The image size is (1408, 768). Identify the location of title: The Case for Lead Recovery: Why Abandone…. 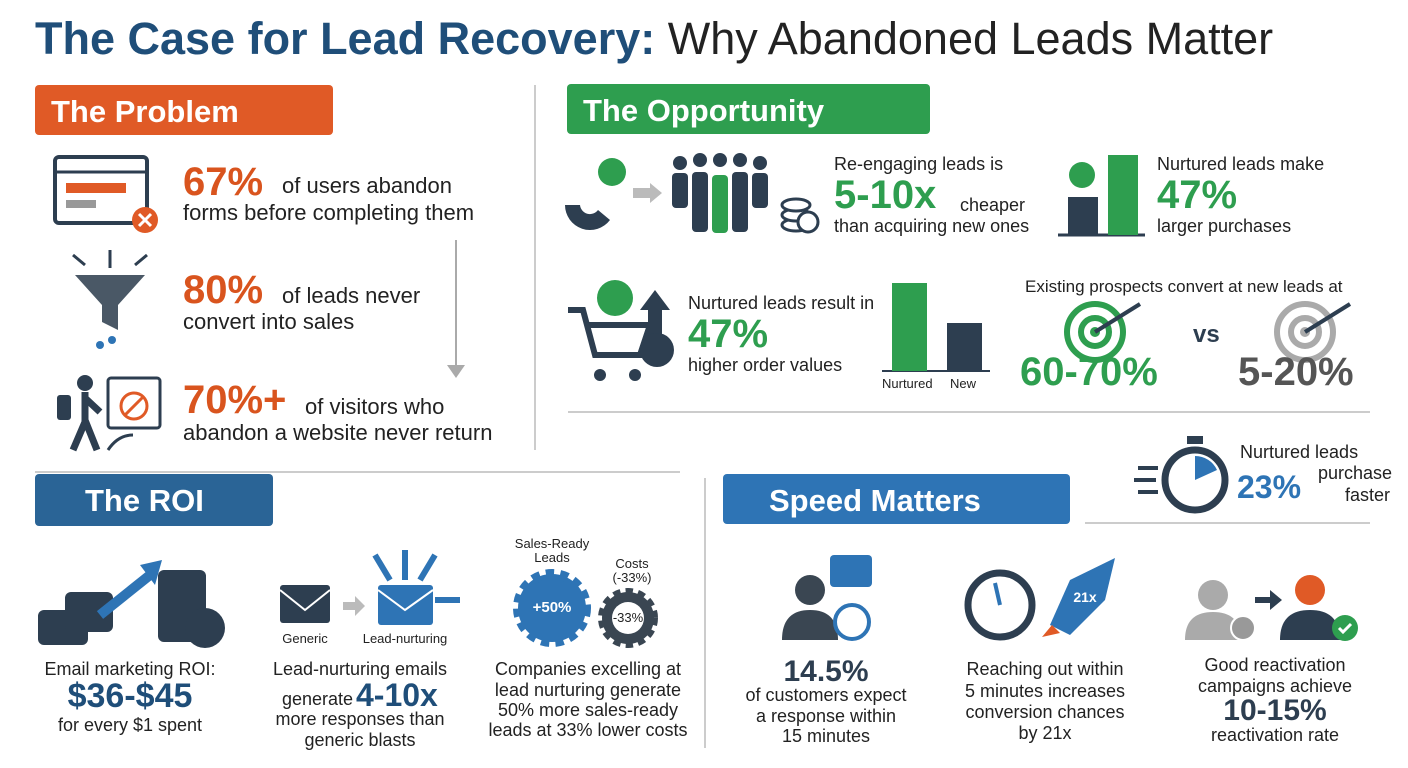
(654, 39).